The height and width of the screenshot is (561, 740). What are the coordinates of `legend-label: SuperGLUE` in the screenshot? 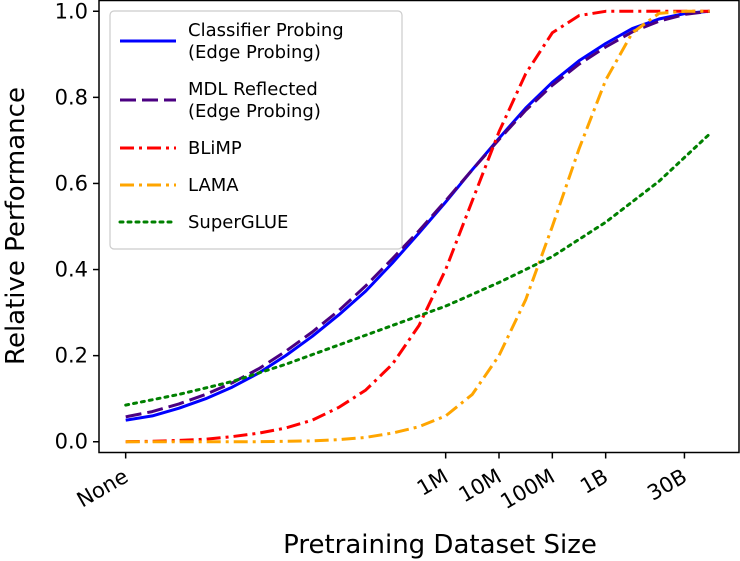 It's located at (238, 222).